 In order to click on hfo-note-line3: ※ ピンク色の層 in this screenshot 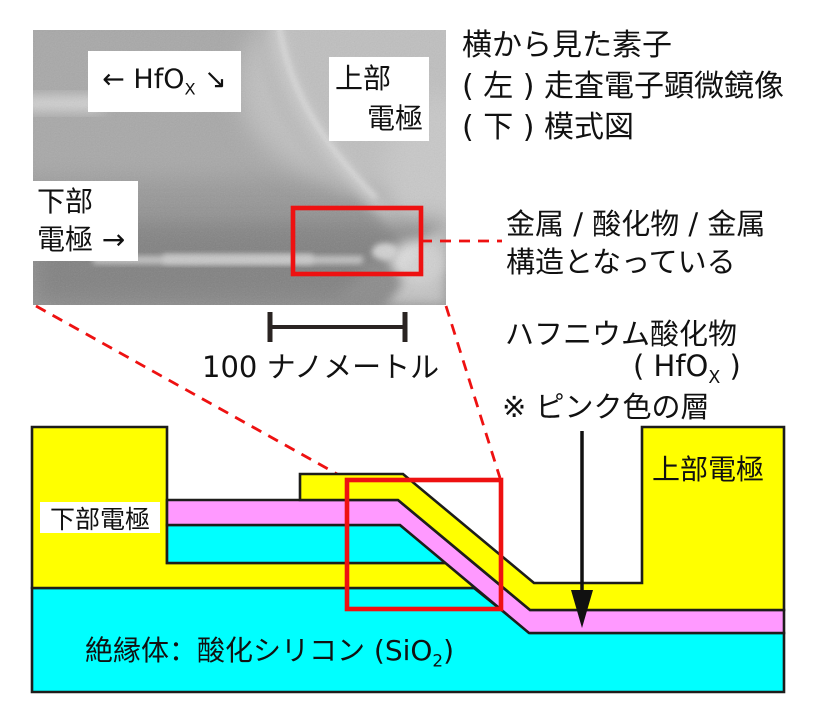, I will do `click(606, 407)`.